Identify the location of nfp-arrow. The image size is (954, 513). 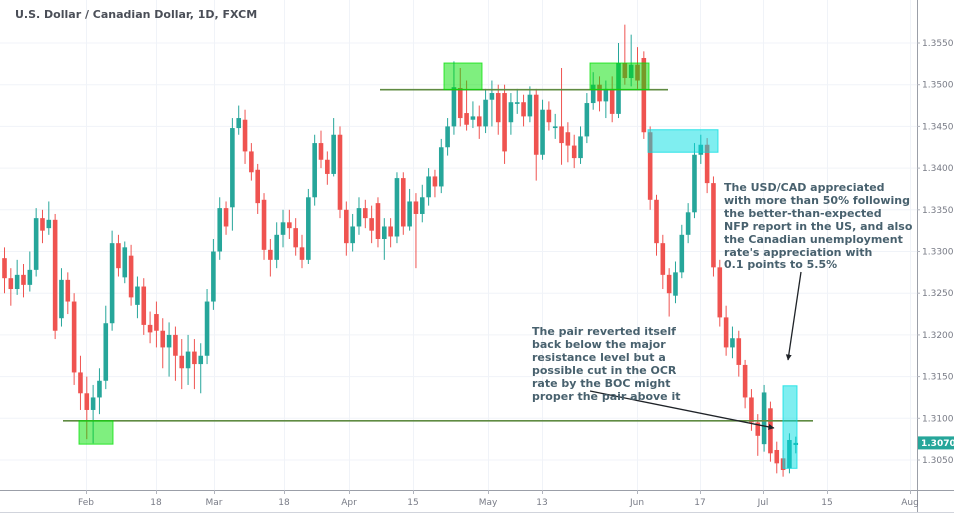
(793, 316).